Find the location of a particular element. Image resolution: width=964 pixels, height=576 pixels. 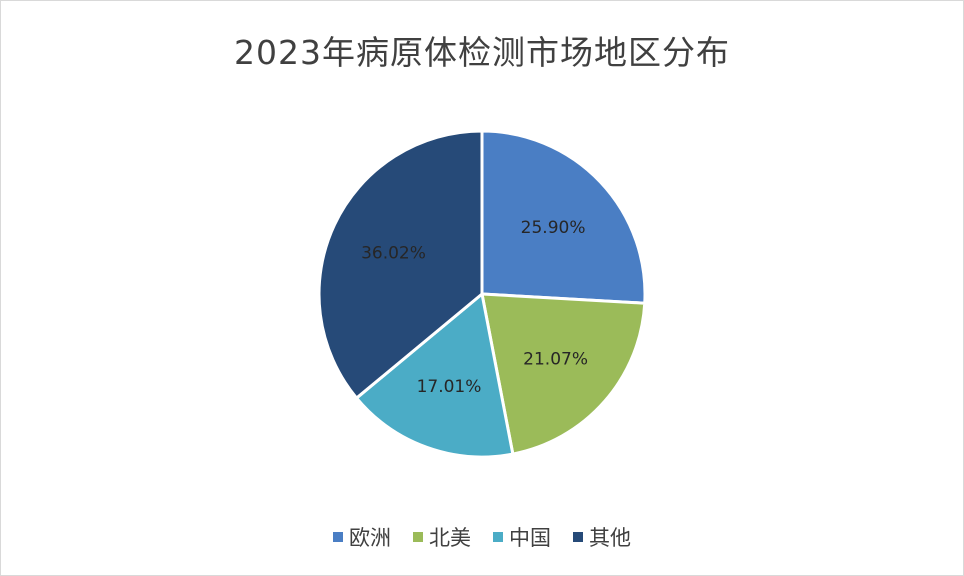

pie-label-europe: 25.90% is located at coordinates (553, 228).